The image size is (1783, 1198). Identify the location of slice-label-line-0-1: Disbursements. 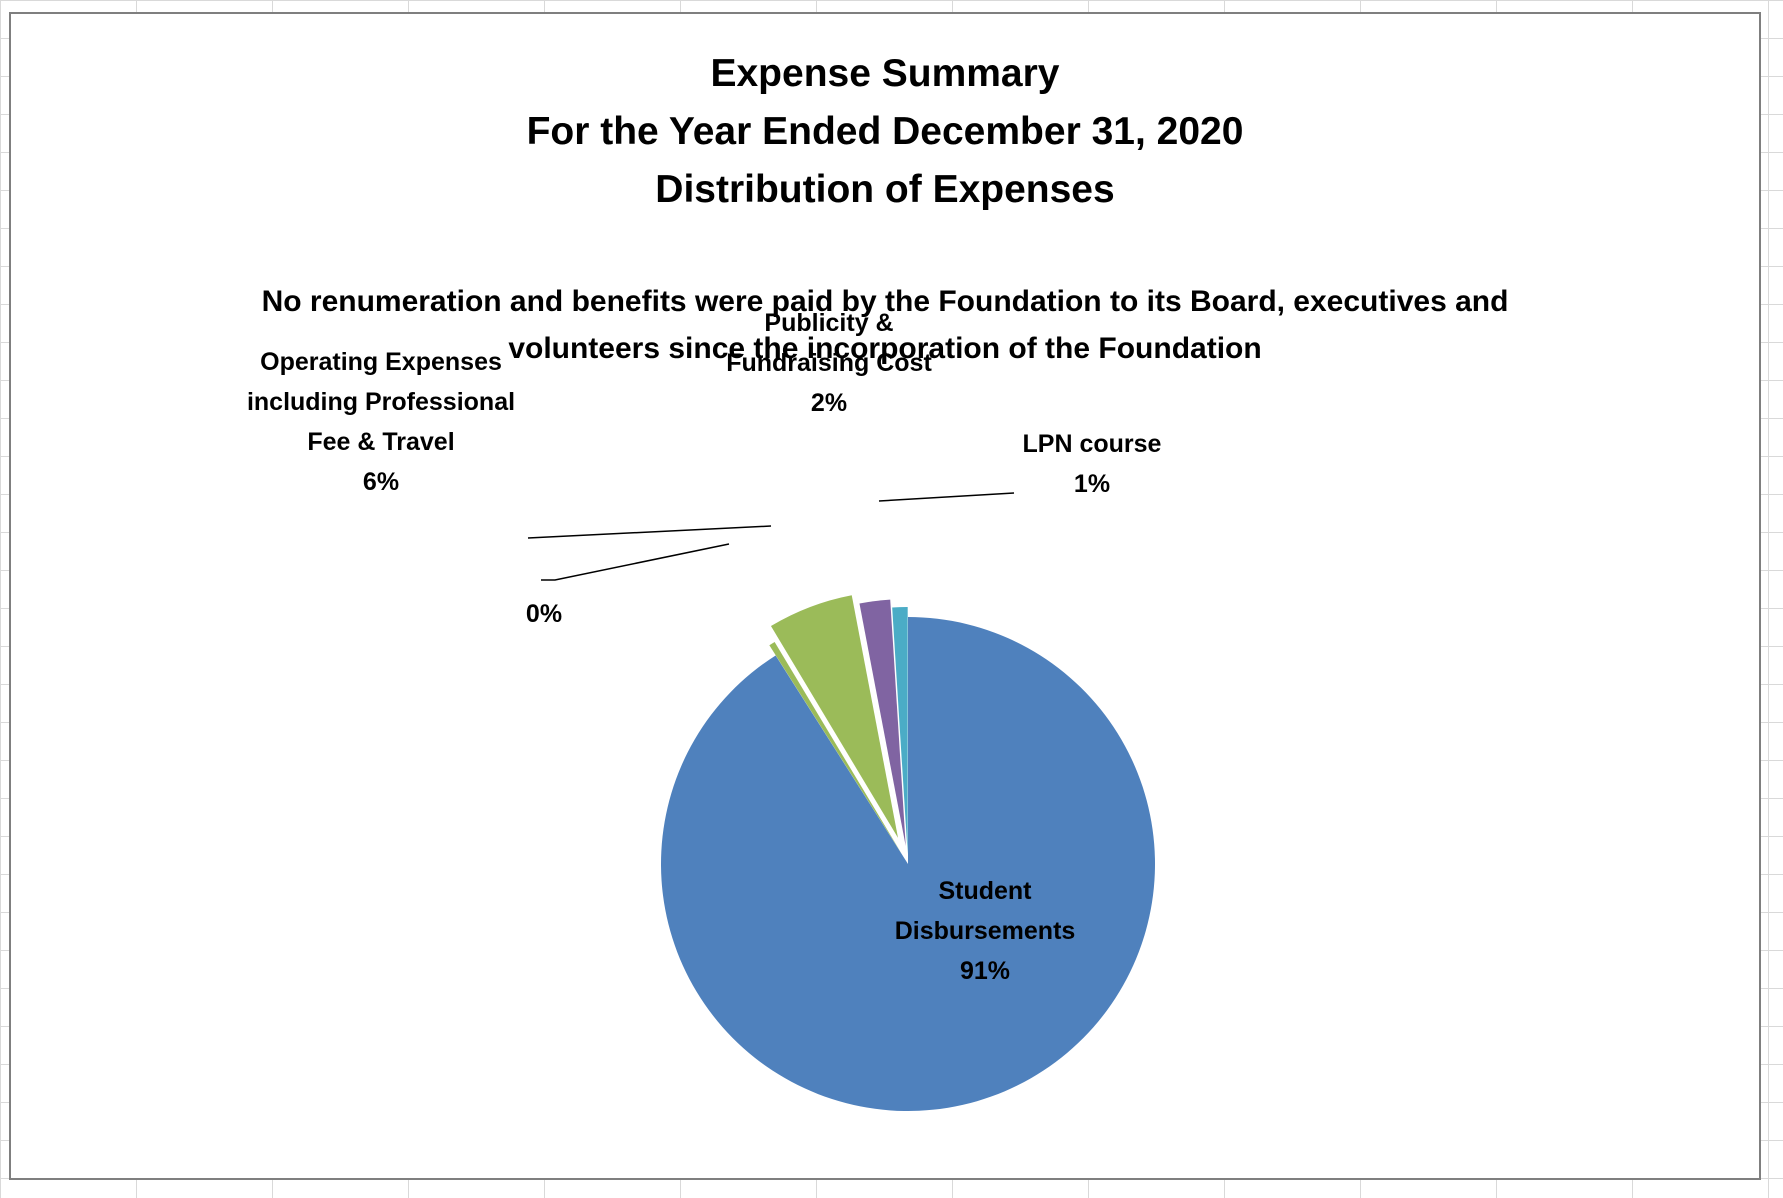
(985, 931).